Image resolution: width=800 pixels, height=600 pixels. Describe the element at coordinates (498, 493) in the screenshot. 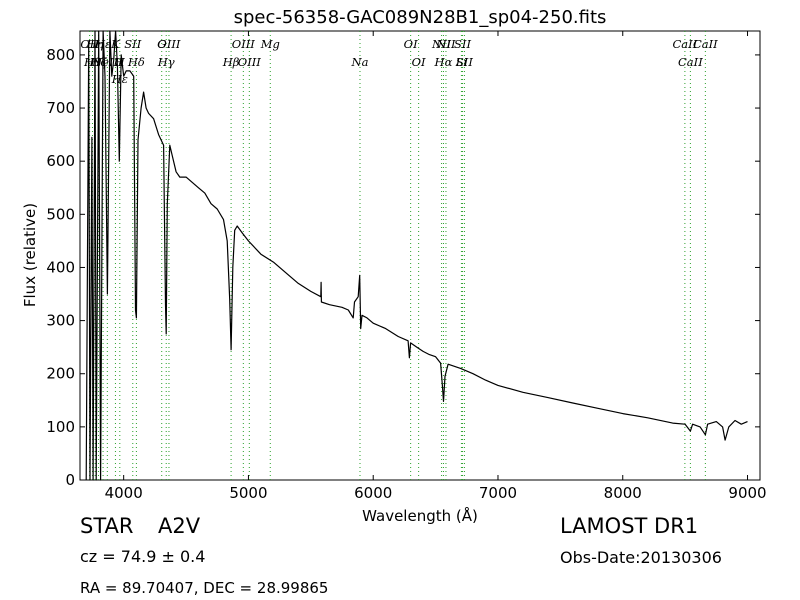

I see `x-tick-label: 7000` at that location.